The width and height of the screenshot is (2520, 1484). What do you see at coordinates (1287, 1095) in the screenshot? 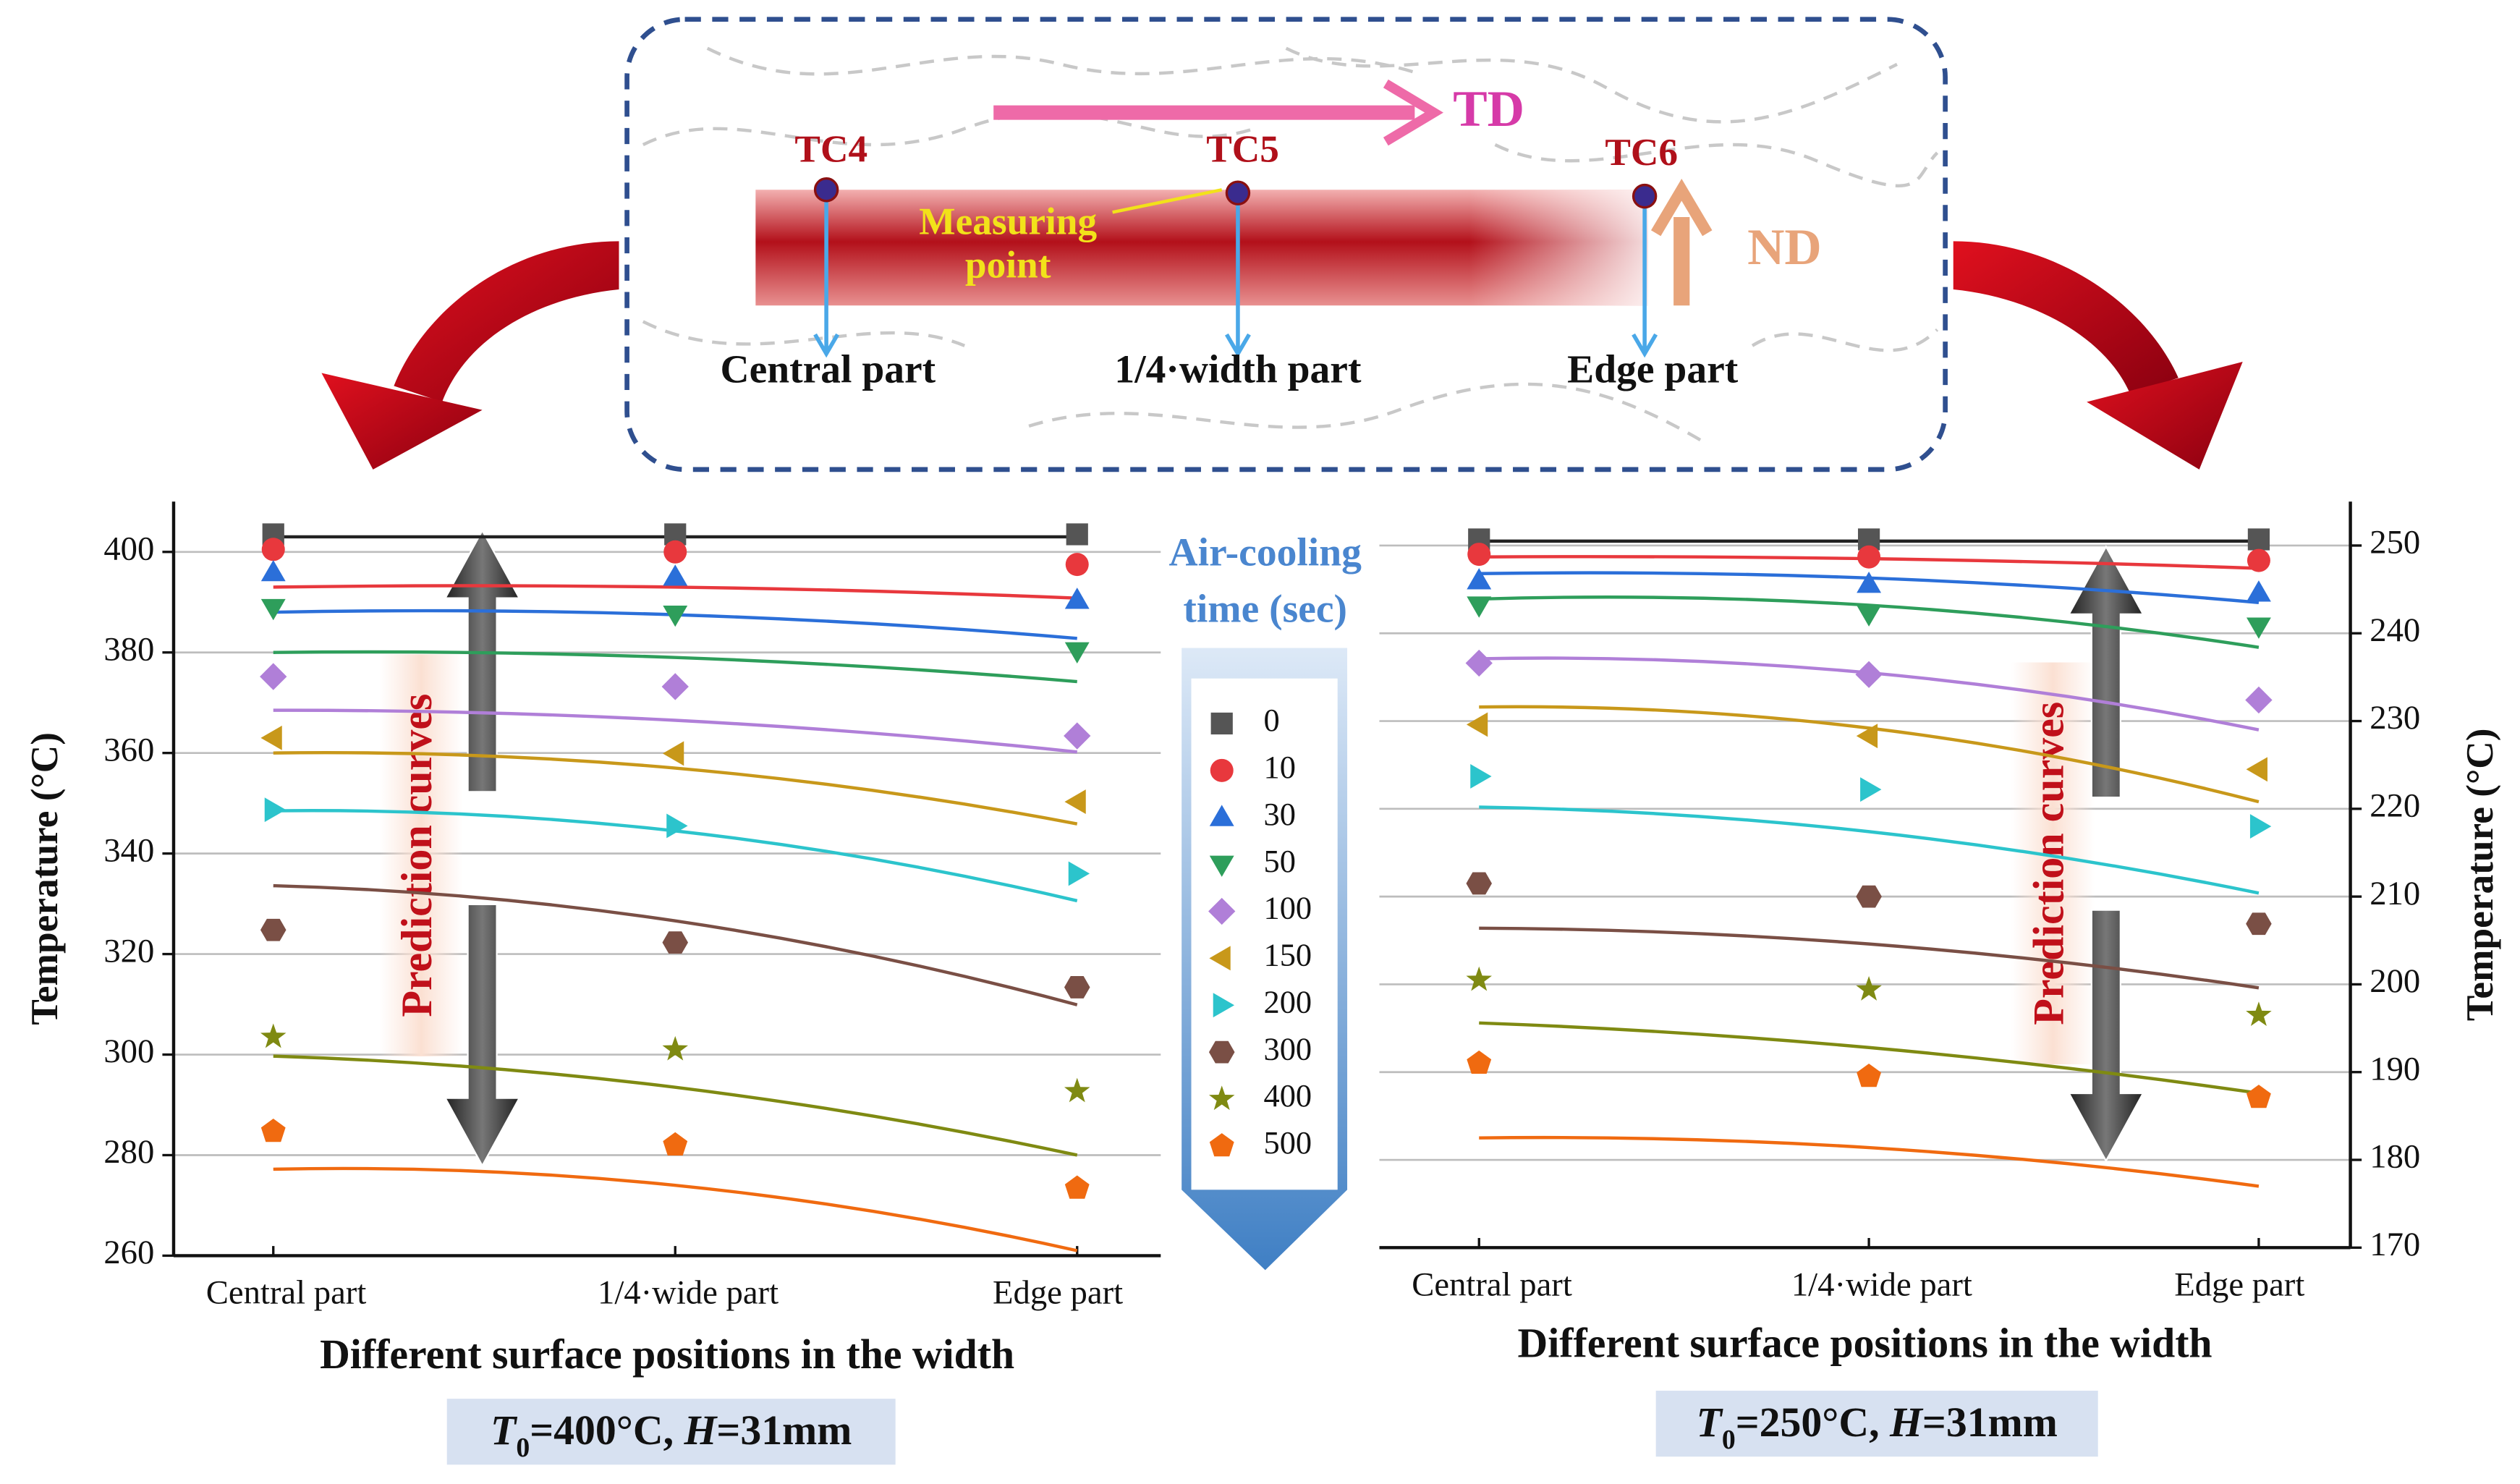
I see `legend-label: 400` at bounding box center [1287, 1095].